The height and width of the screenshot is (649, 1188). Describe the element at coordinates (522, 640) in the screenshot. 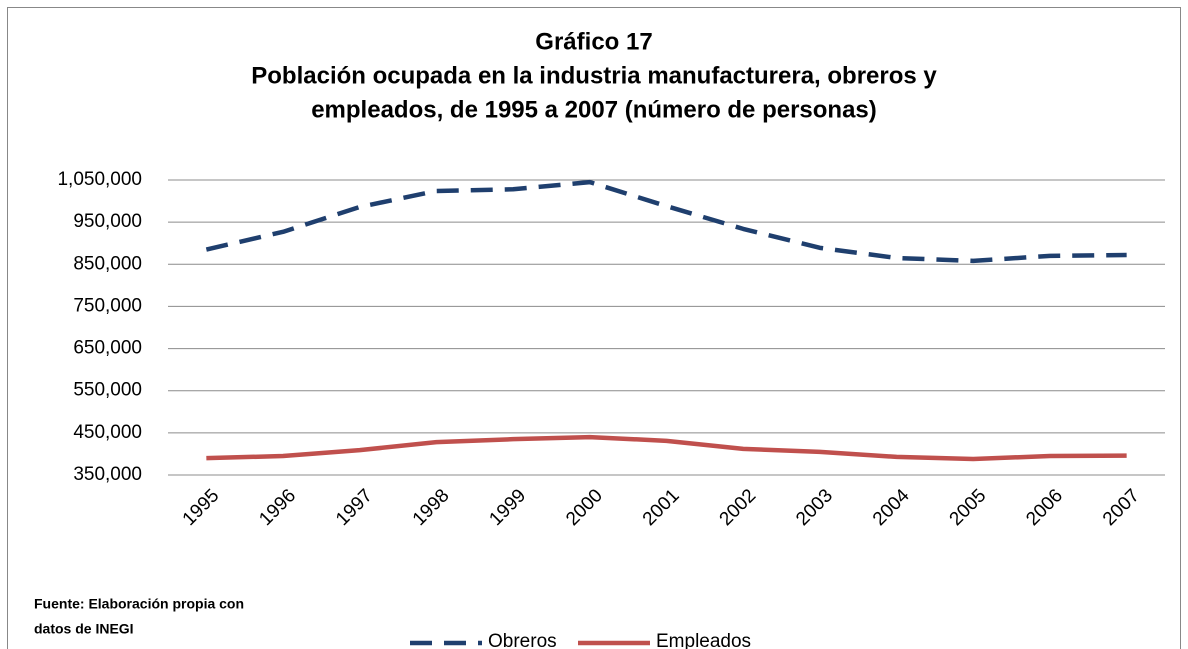

I see `legend-label: Obreros` at that location.